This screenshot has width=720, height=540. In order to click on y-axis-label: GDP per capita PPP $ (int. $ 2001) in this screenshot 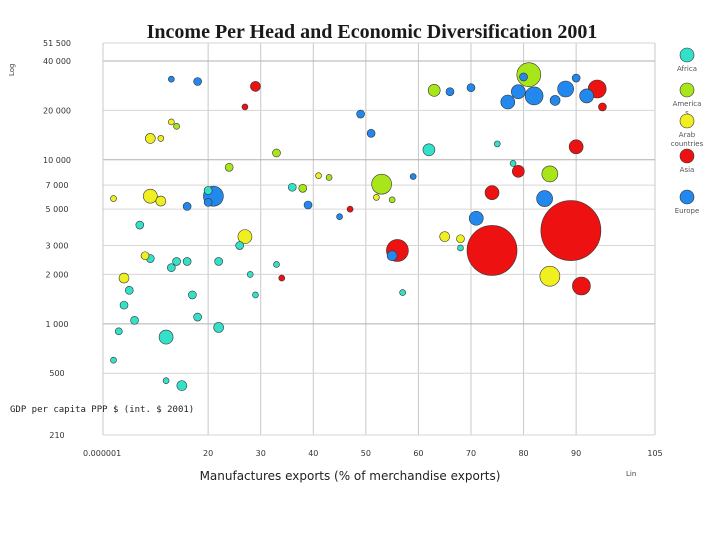, I will do `click(102, 410)`.